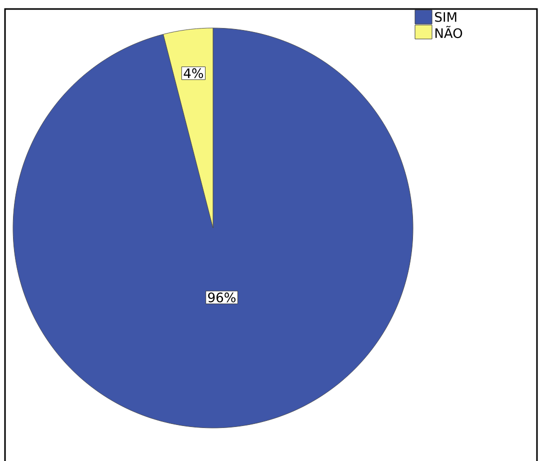 The width and height of the screenshot is (539, 461). What do you see at coordinates (194, 73) in the screenshot?
I see `data-label: 4%` at bounding box center [194, 73].